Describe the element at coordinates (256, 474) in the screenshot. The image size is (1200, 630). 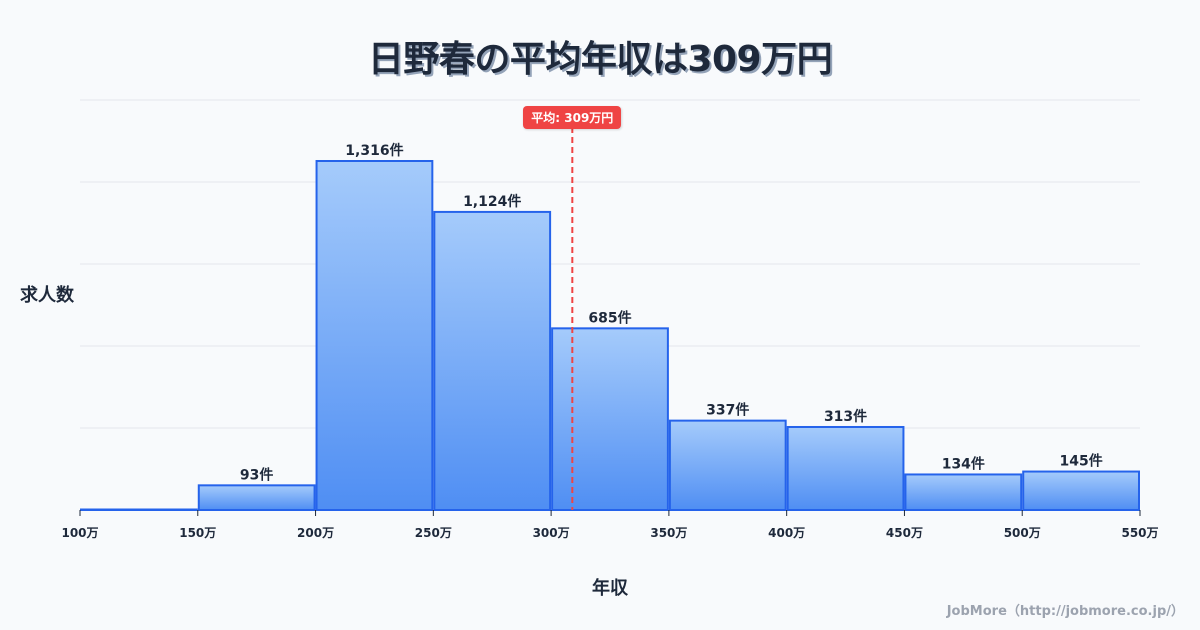
I see `bar-value-label: 93件` at that location.